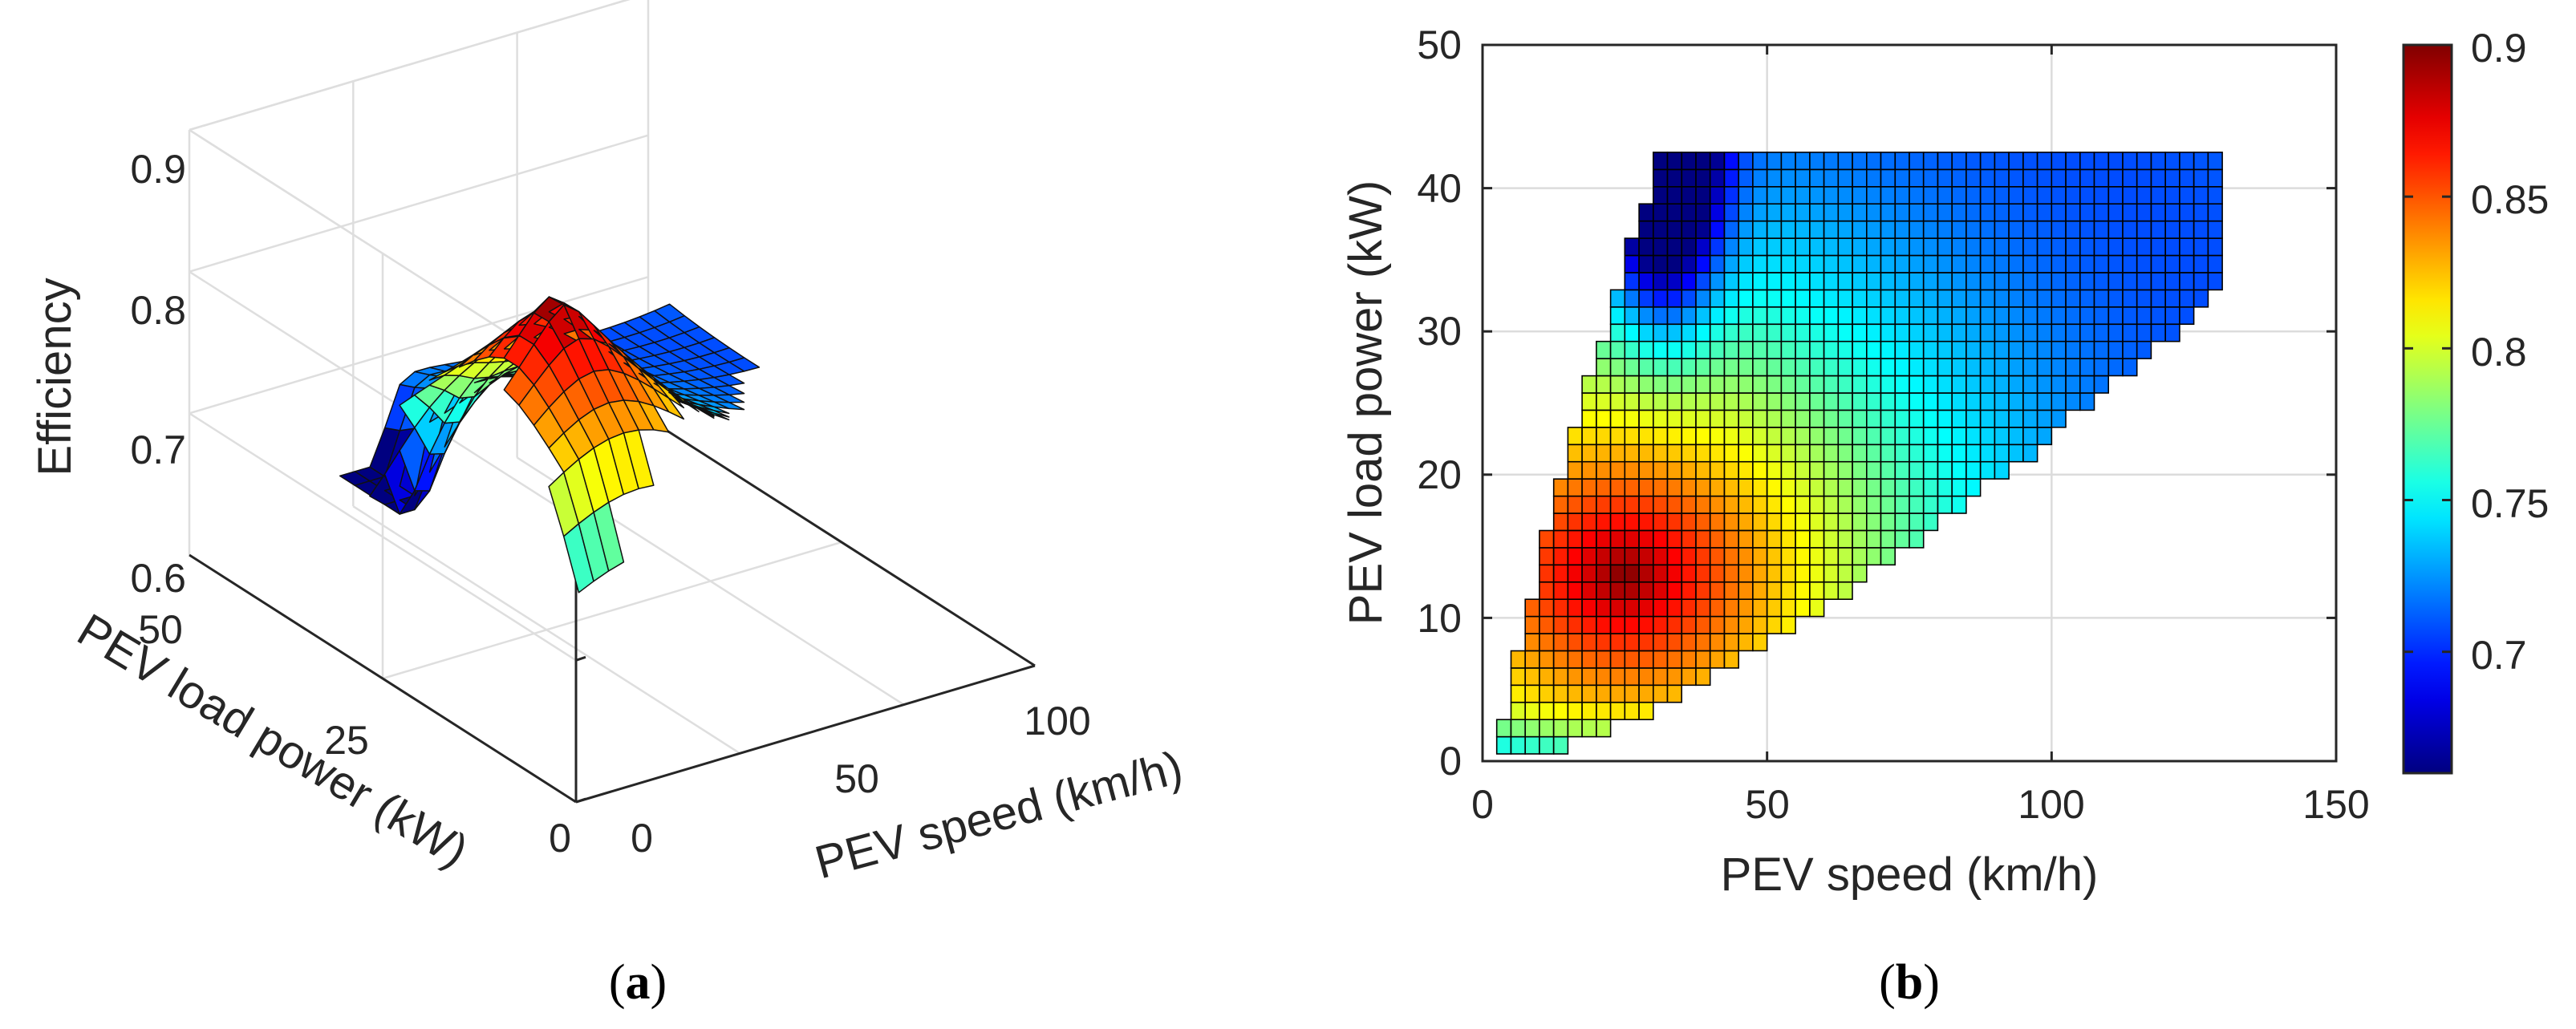  Describe the element at coordinates (2427, 409) in the screenshot. I see `panel-b-colorbar` at that location.